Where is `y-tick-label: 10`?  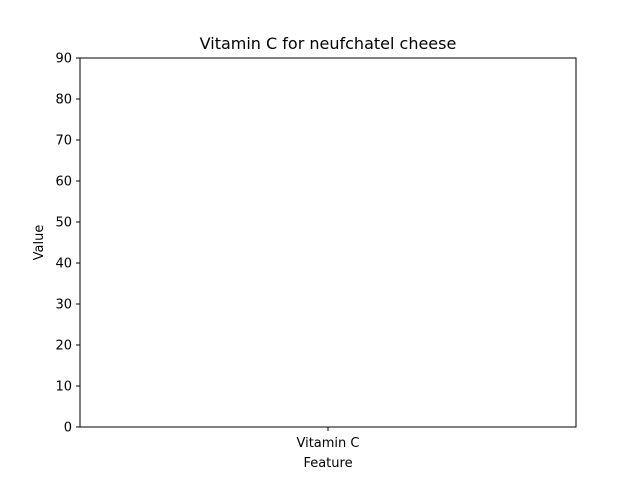 y-tick-label: 10 is located at coordinates (63, 387).